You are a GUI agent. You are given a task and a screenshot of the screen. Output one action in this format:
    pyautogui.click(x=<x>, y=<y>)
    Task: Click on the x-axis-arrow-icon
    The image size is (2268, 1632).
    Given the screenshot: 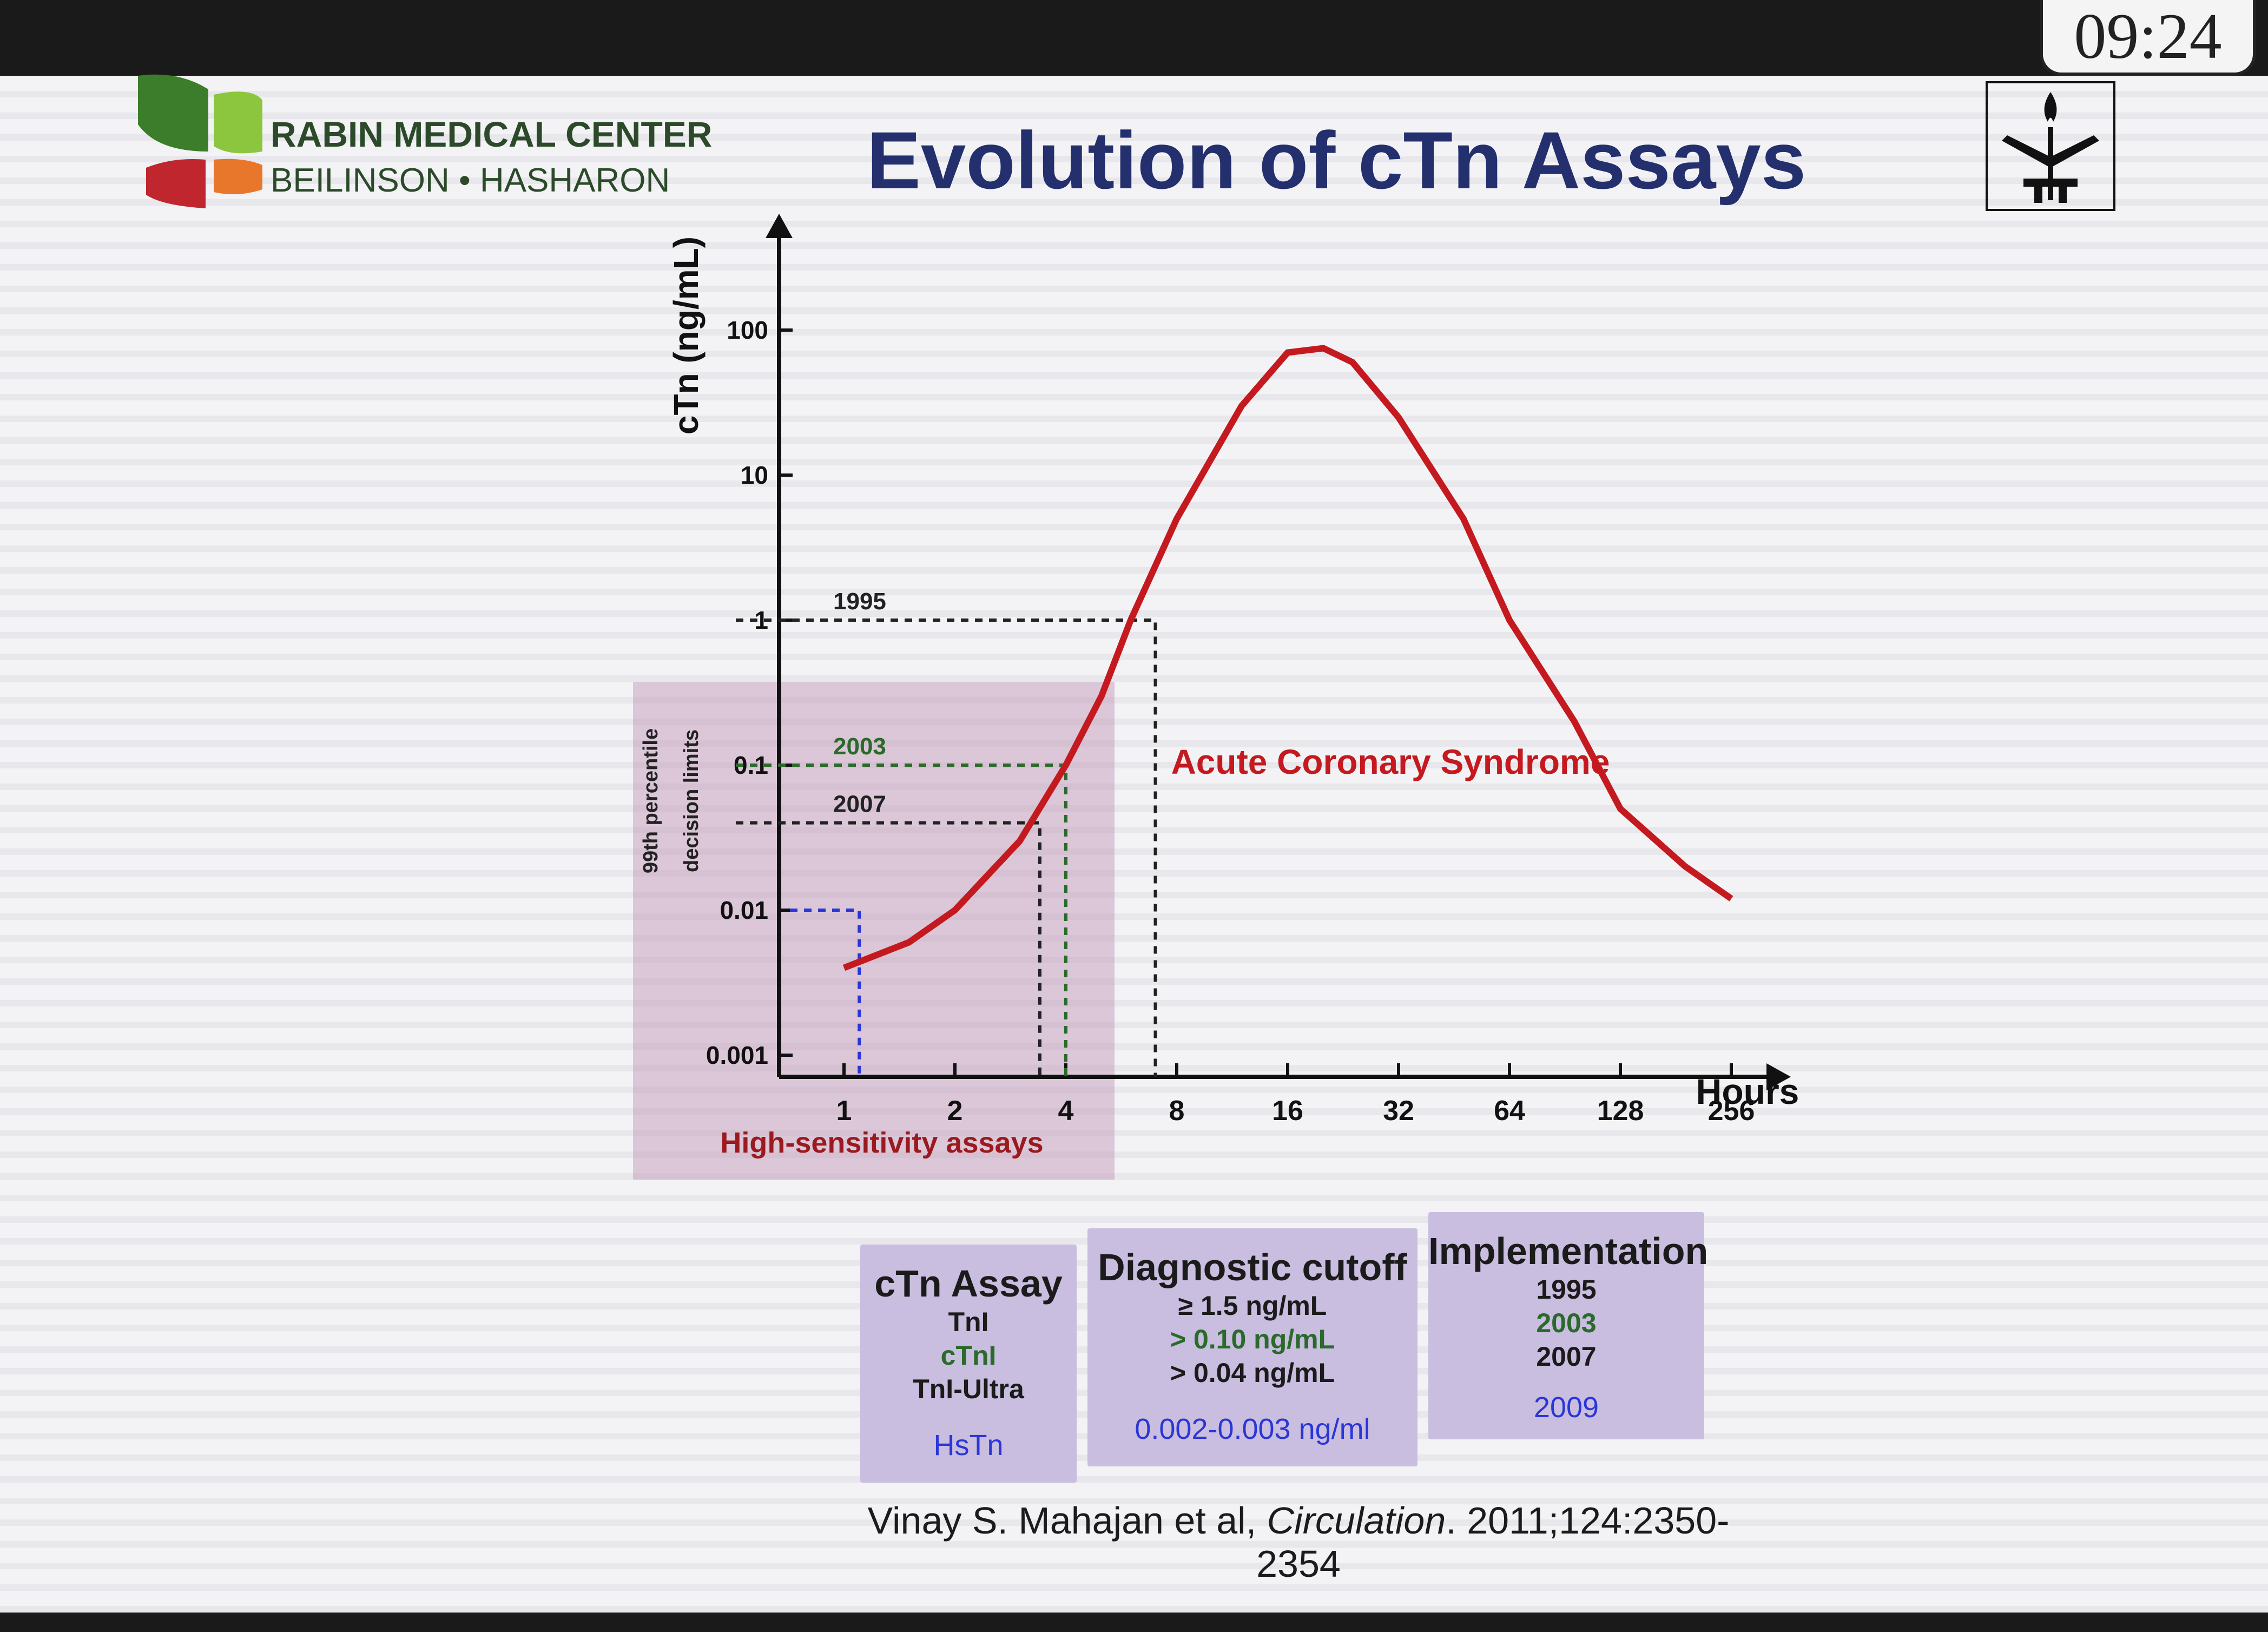 What is the action you would take?
    pyautogui.click(x=1778, y=1077)
    